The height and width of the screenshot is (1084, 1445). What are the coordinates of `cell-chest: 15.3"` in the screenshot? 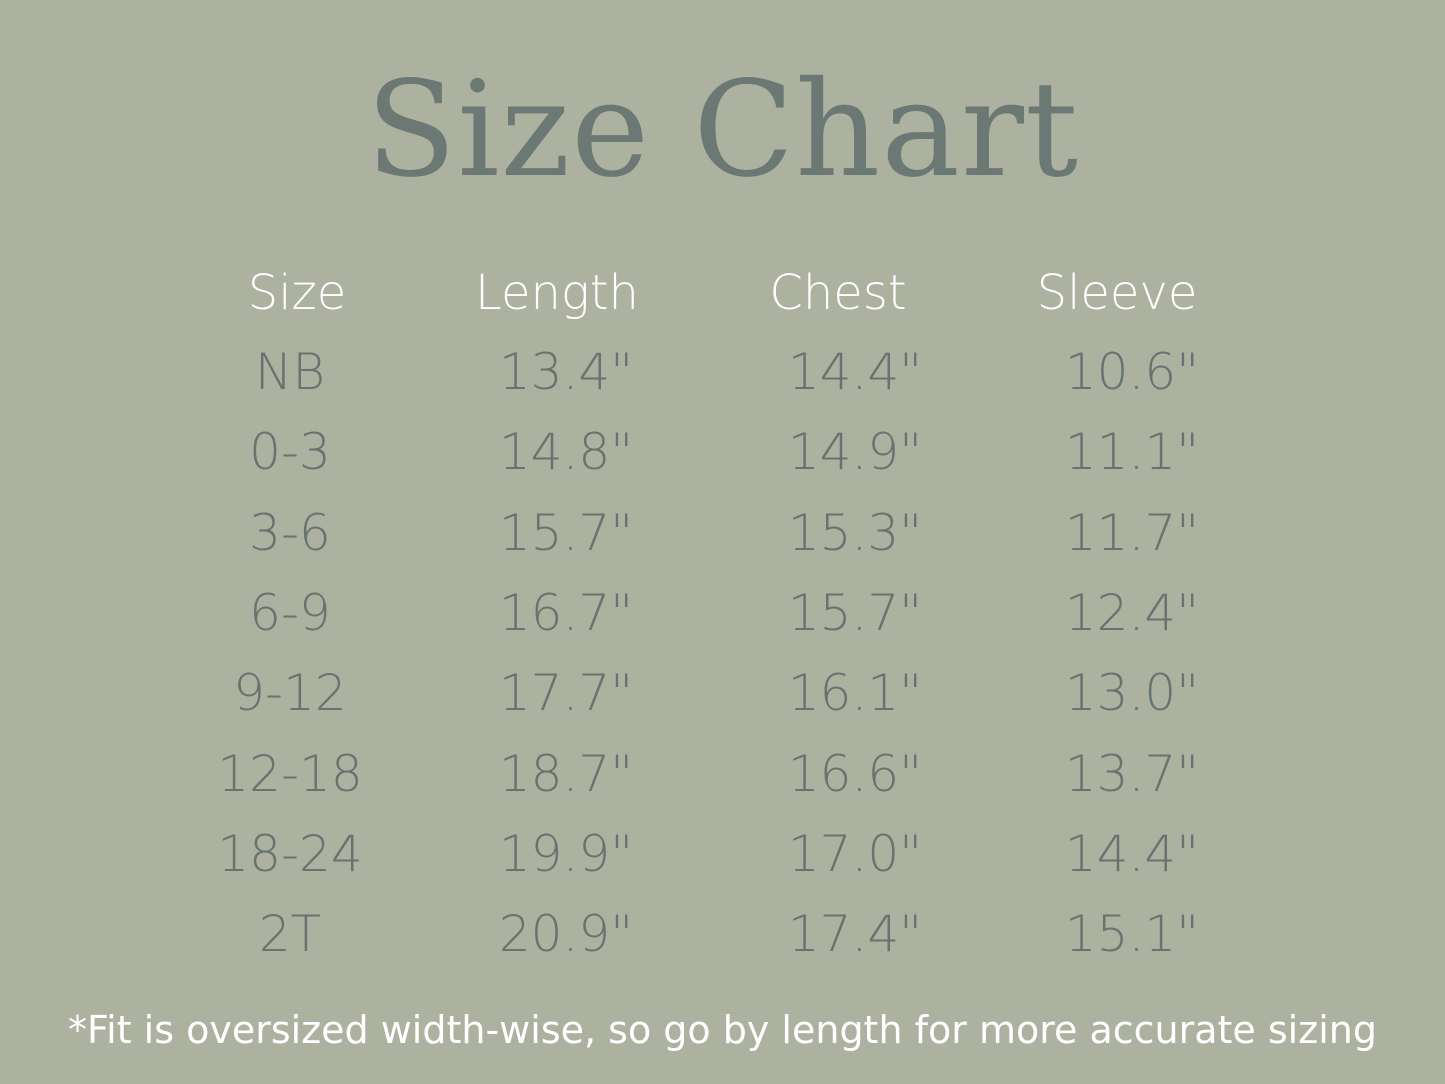 It's located at (855, 532).